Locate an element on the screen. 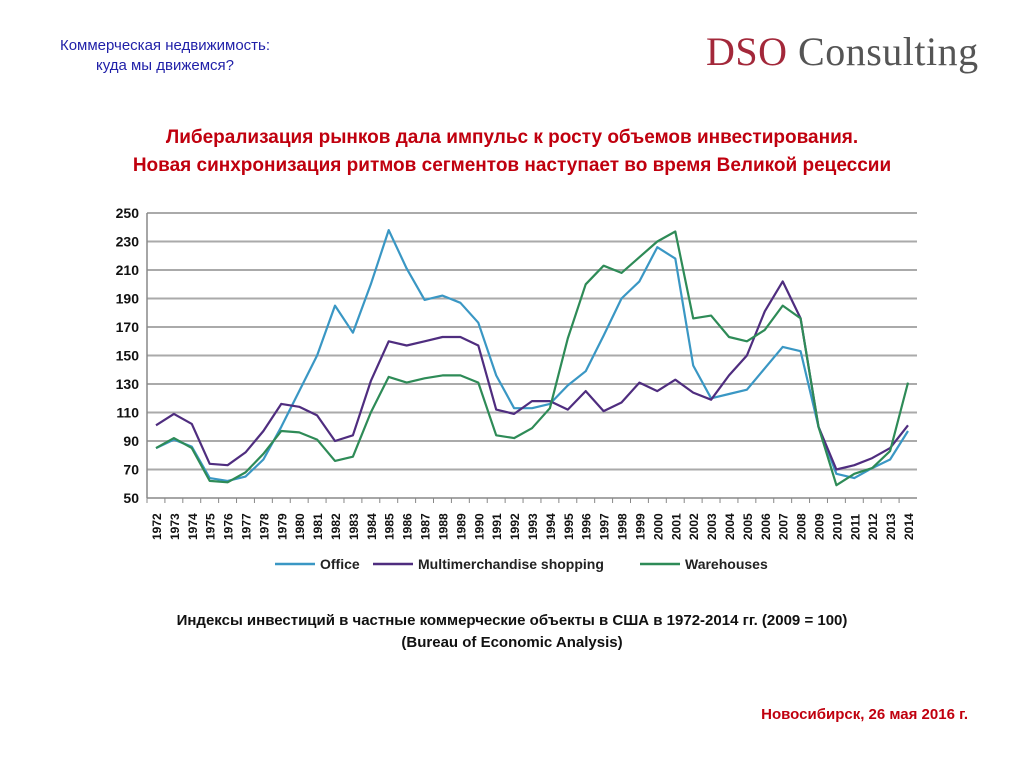 The image size is (1024, 767). x-tick-label: 1988 is located at coordinates (443, 526).